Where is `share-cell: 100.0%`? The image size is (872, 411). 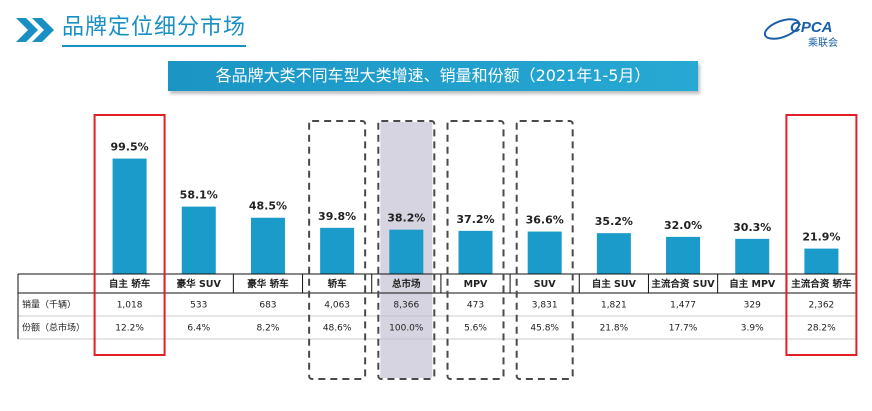
share-cell: 100.0% is located at coordinates (406, 329).